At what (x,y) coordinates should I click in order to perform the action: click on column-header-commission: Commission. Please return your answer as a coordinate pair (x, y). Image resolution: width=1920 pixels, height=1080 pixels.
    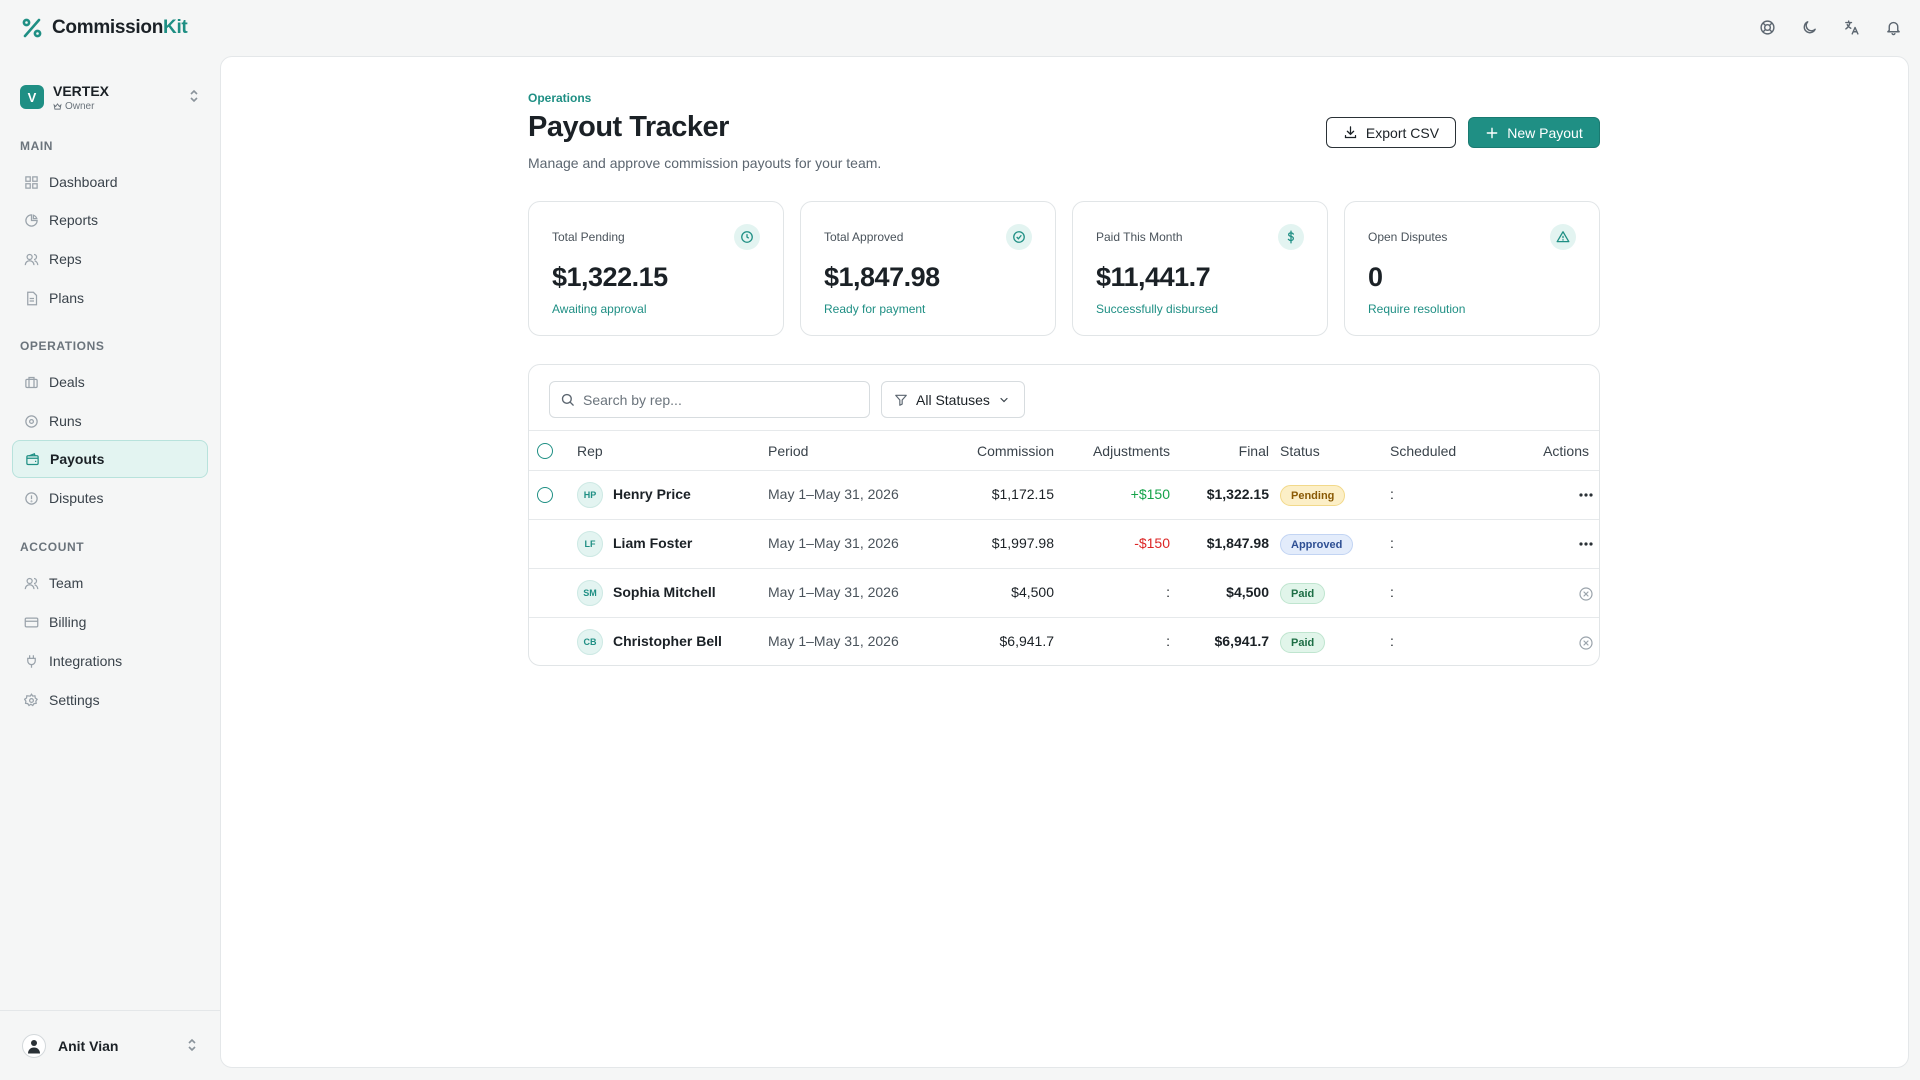
    Looking at the image, I should click on (1015, 451).